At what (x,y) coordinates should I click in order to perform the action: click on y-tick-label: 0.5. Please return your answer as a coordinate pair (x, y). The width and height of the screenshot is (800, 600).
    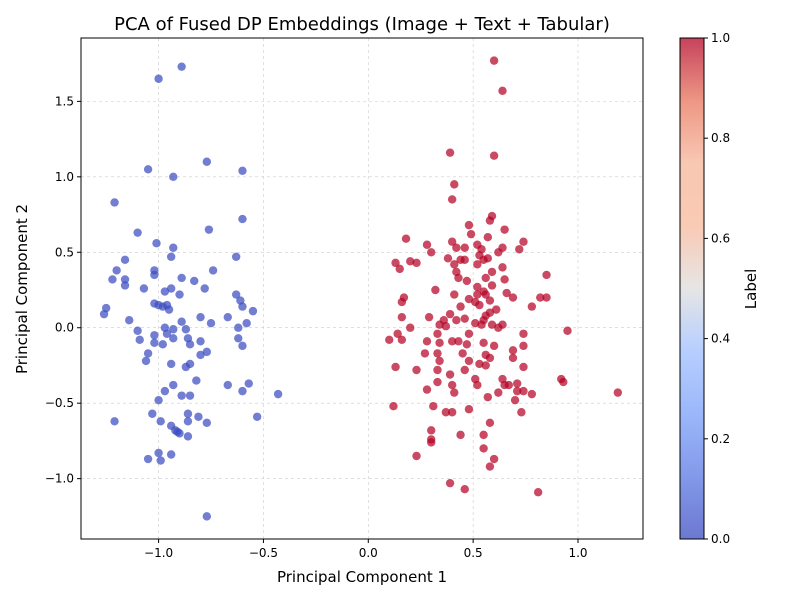
    Looking at the image, I should click on (64, 252).